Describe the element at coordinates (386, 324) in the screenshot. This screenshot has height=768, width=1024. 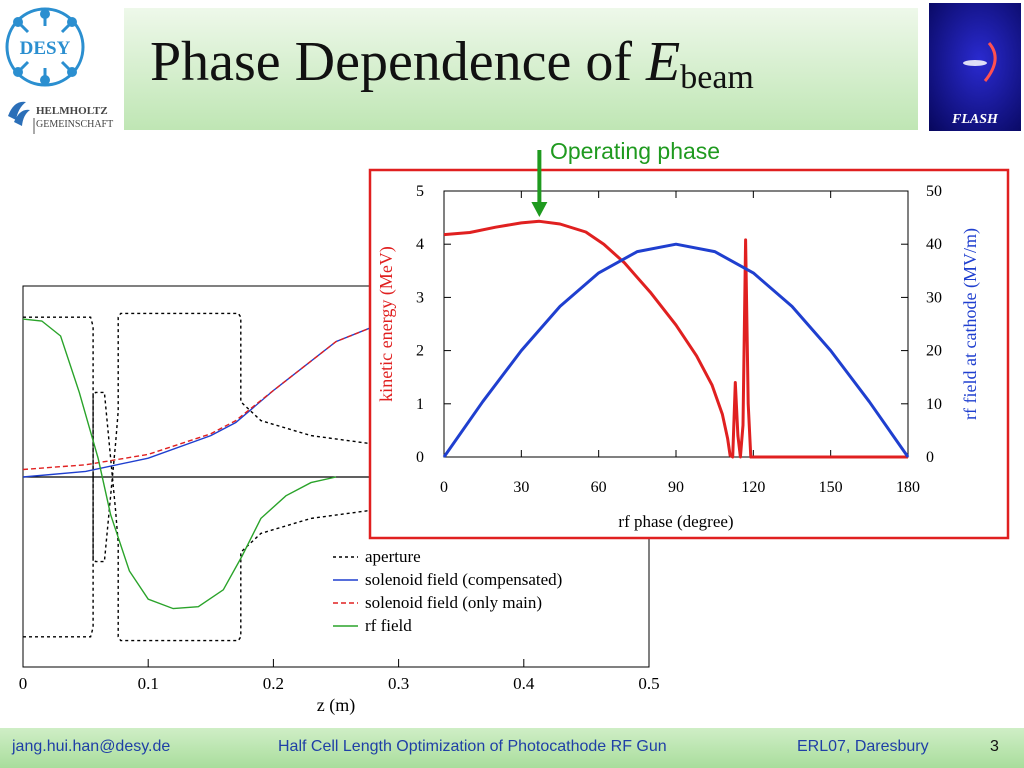
I see `phase-chart-ylabel-left: kinetic energy (MeV)` at that location.